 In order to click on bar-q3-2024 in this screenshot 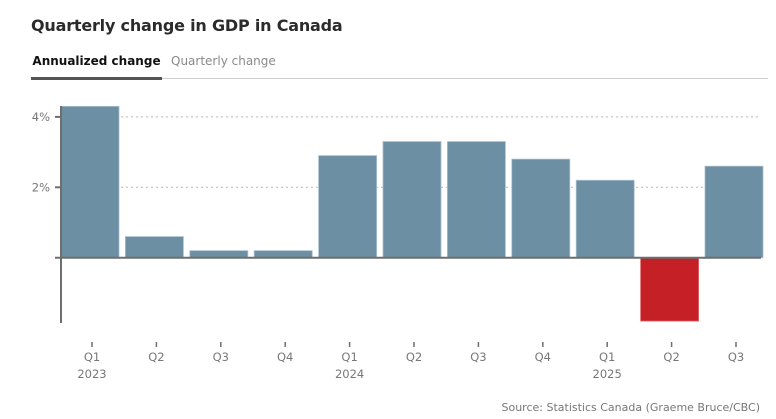, I will do `click(476, 200)`.